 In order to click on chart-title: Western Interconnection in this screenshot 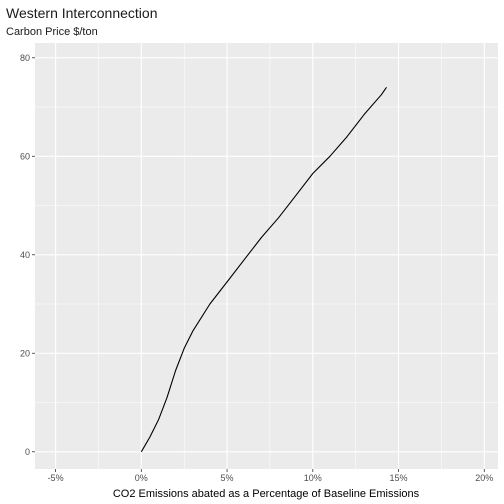, I will do `click(82, 13)`.